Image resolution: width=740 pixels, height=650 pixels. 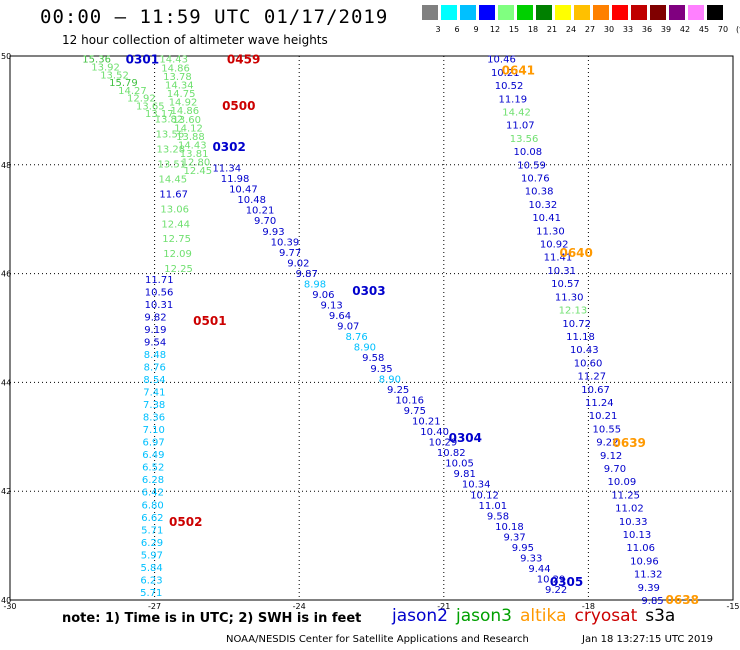 What do you see at coordinates (175, 68) in the screenshot?
I see `wave-height-value: 14.86` at bounding box center [175, 68].